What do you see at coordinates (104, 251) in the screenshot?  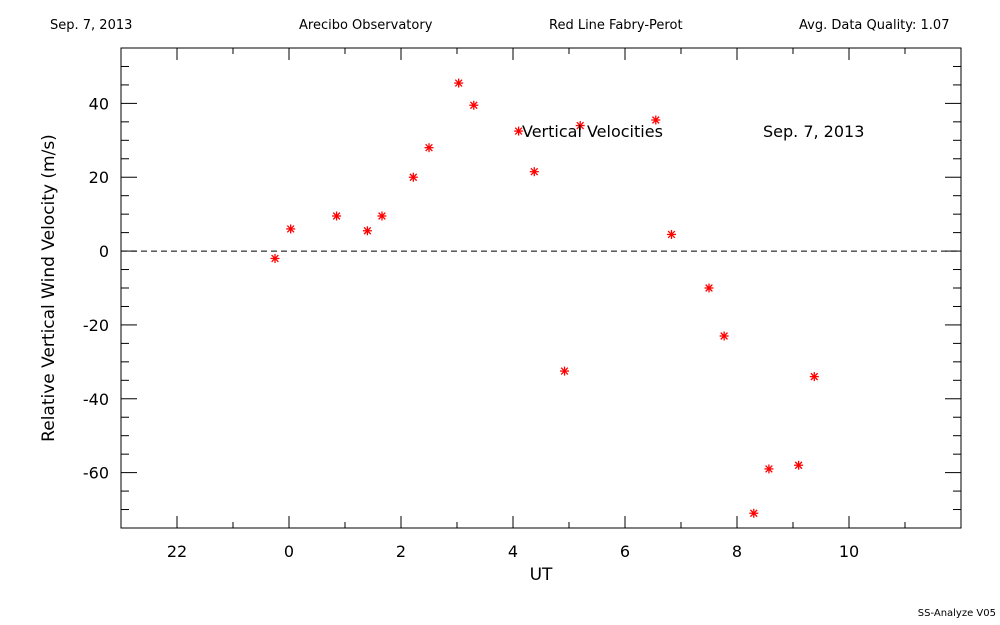 I see `y-tick-label: 0` at bounding box center [104, 251].